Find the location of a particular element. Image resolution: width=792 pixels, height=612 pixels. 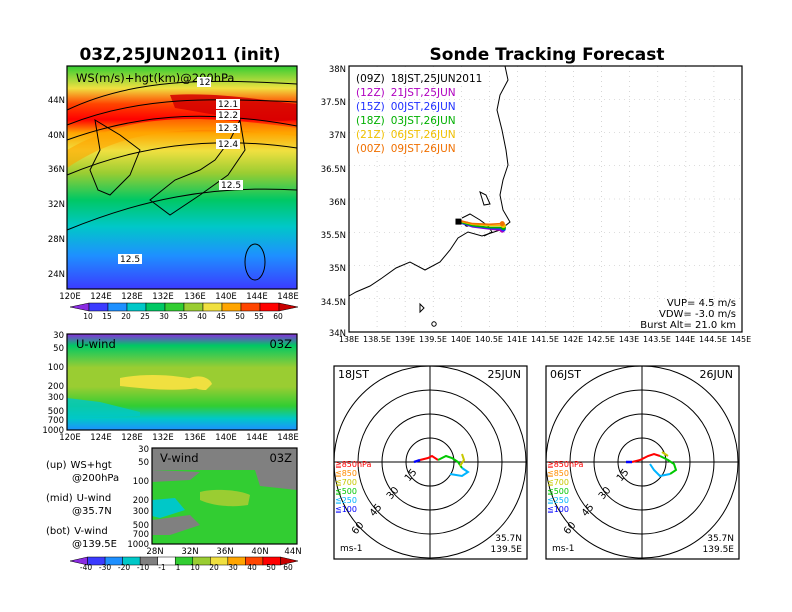

v-cbar-value: -20 is located at coordinates (124, 567).